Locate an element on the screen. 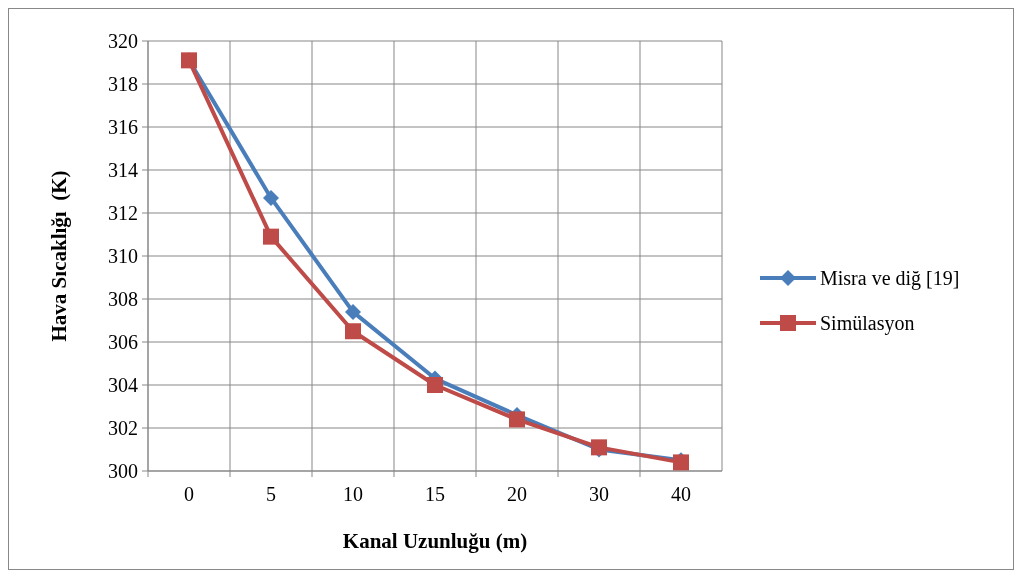 The height and width of the screenshot is (578, 1022). y-axis-title: Hava Sıcaklığı (K) is located at coordinates (59, 256).